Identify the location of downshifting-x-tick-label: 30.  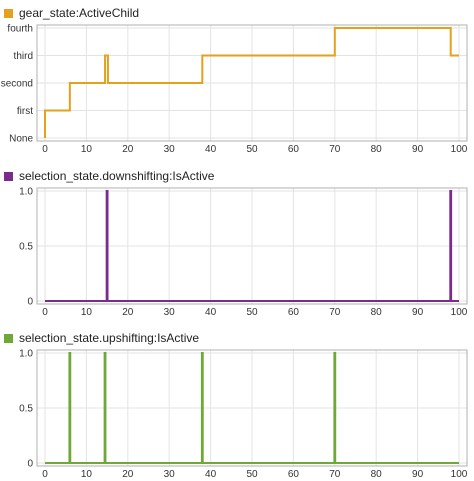
(170, 312).